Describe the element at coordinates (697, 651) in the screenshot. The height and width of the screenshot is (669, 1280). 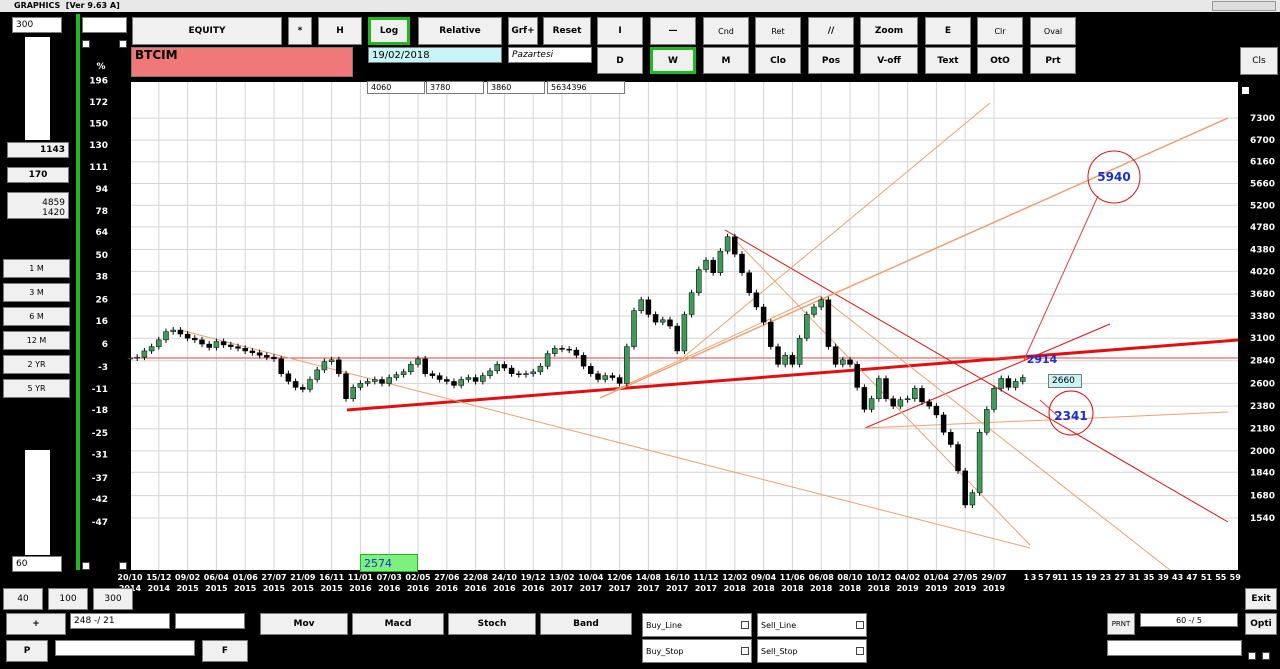
I see `checkbox-label: Buy_Stop` at that location.